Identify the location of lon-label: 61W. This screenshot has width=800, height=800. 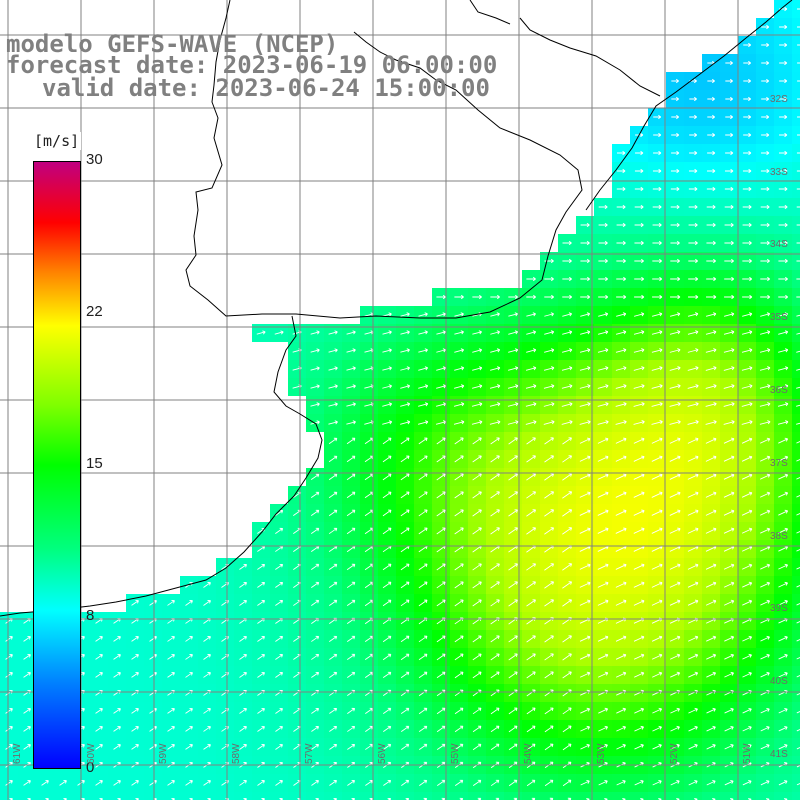
(17, 753).